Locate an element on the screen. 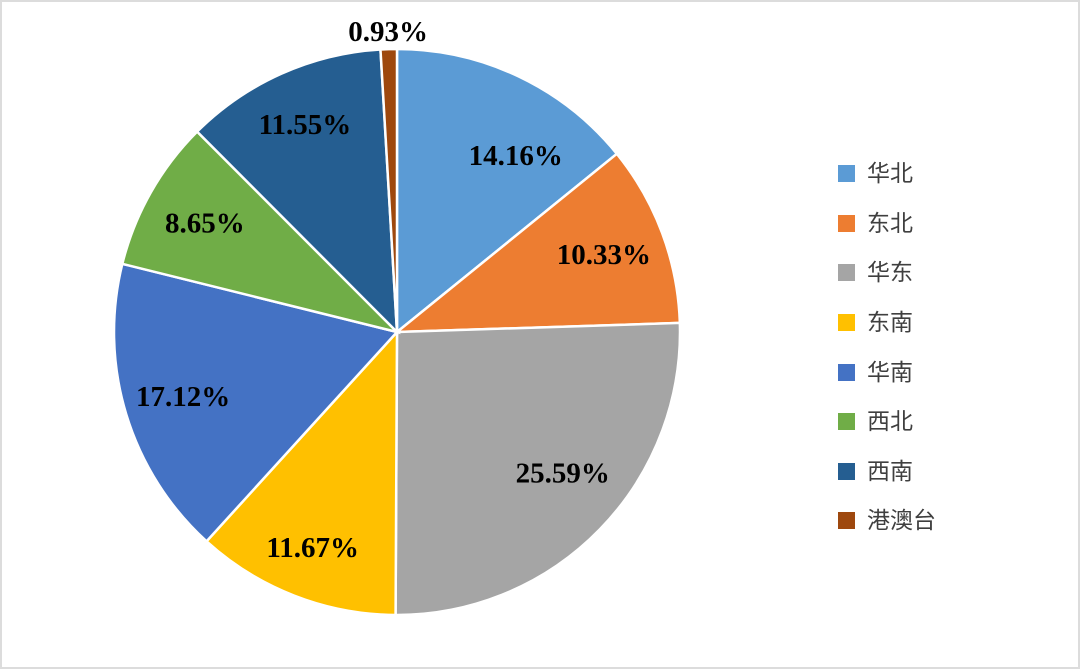 This screenshot has height=669, width=1080. legend-label: 港澳台 is located at coordinates (901, 520).